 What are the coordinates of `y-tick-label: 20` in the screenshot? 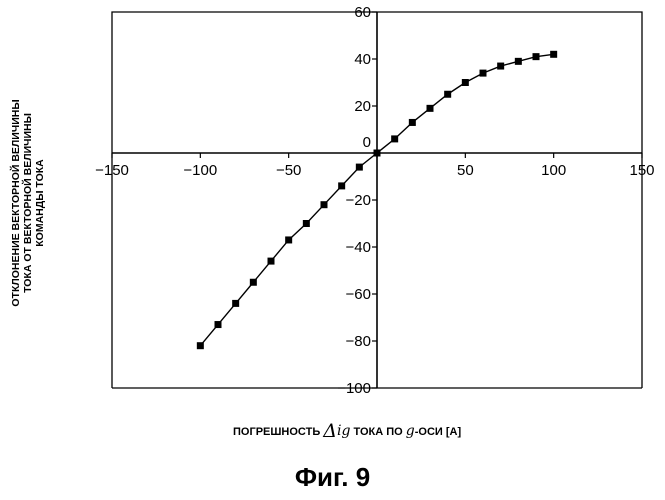 It's located at (362, 106).